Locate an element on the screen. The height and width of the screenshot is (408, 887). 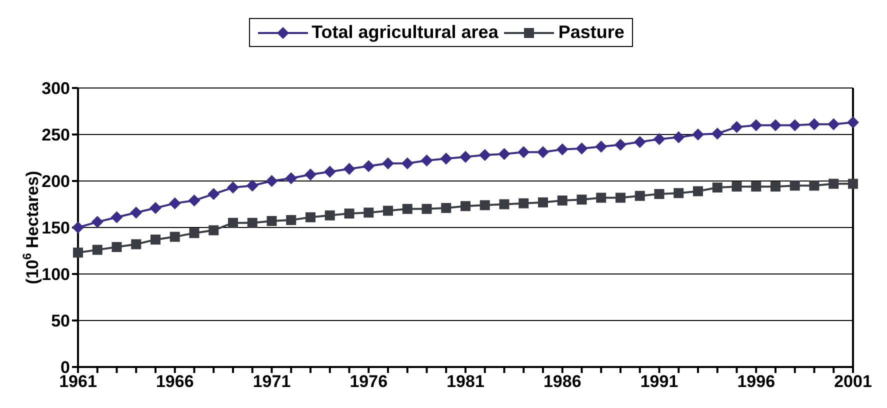
x-tick-label: 1976 is located at coordinates (369, 382).